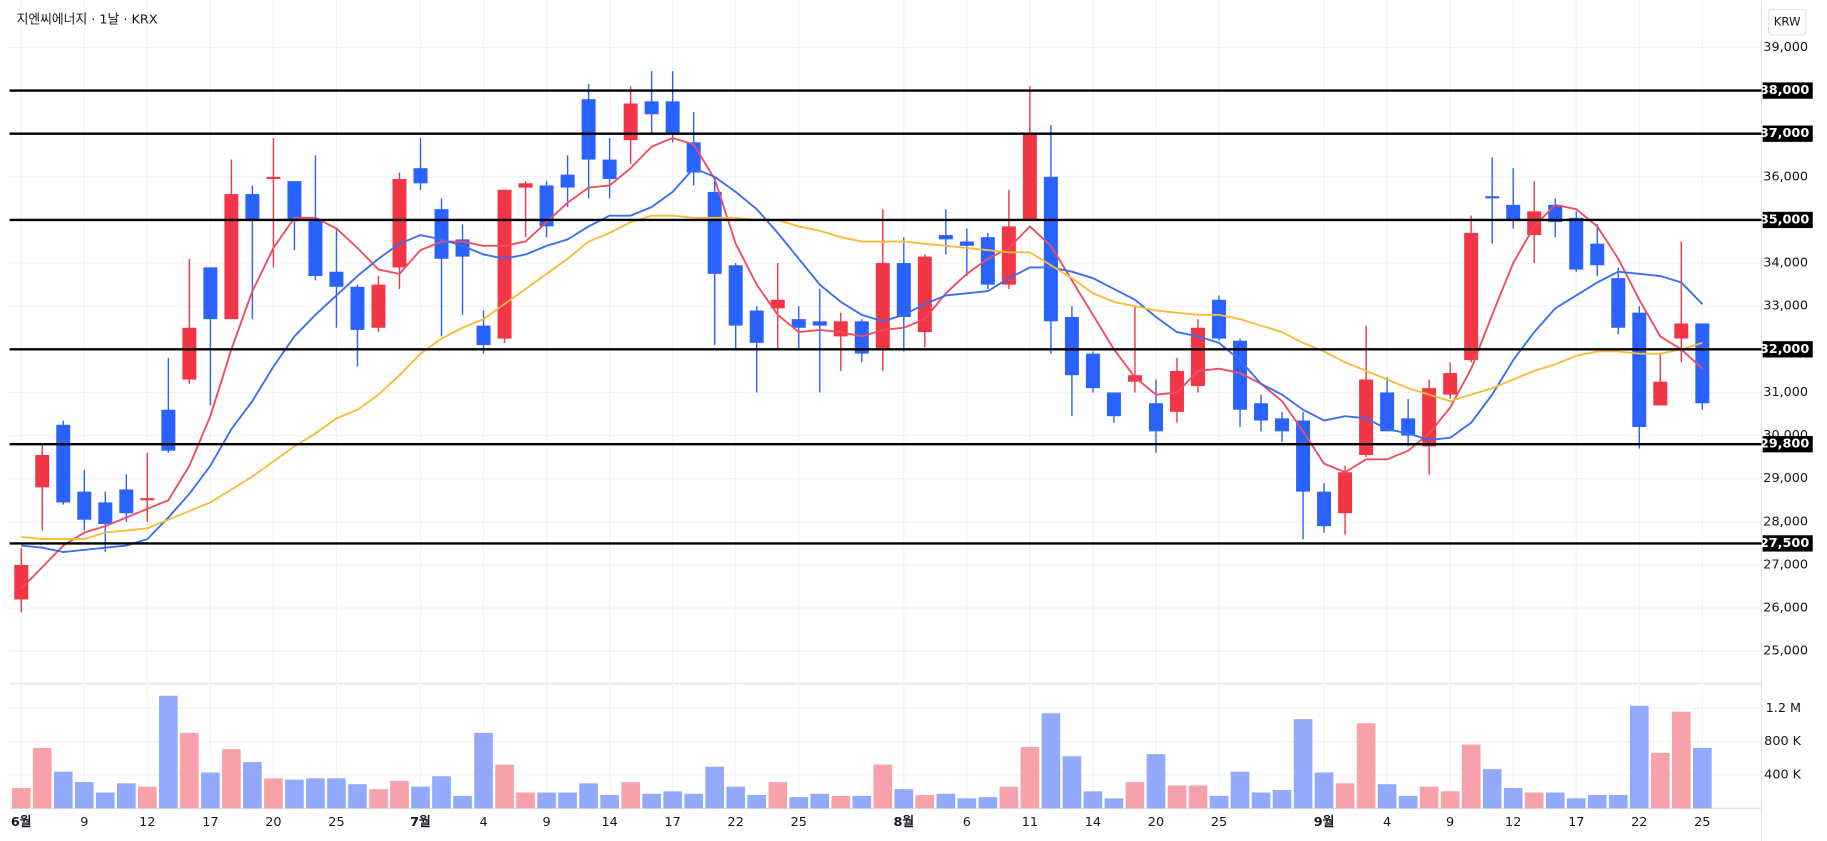 This screenshot has width=1827, height=841. What do you see at coordinates (736, 822) in the screenshot?
I see `x-tick-label: 22` at bounding box center [736, 822].